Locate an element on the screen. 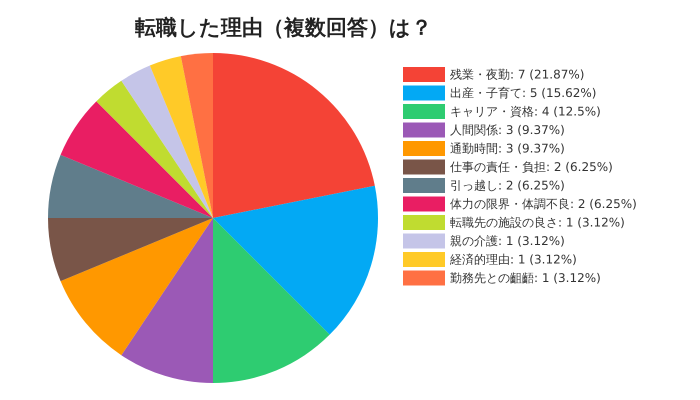 The height and width of the screenshot is (400, 700). legend-label: 出産・子育て: 5 (15.62%) is located at coordinates (523, 93).